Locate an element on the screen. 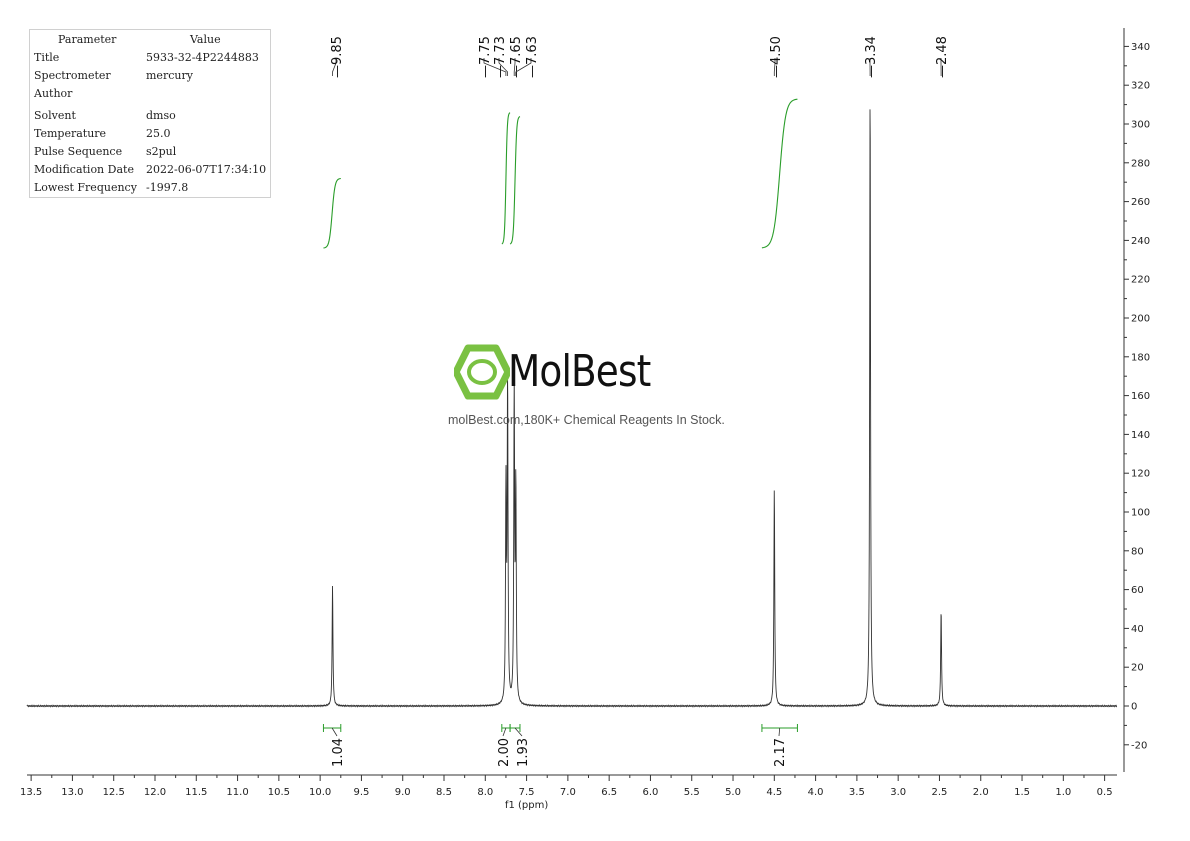 This screenshot has height=841, width=1190. y-tick-label: 280 is located at coordinates (1140, 163).